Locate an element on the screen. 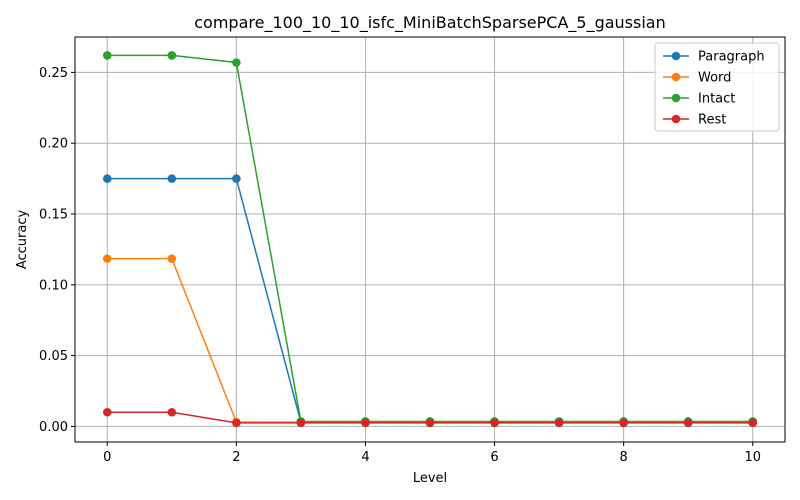  x-tick-label: 6 is located at coordinates (494, 457).